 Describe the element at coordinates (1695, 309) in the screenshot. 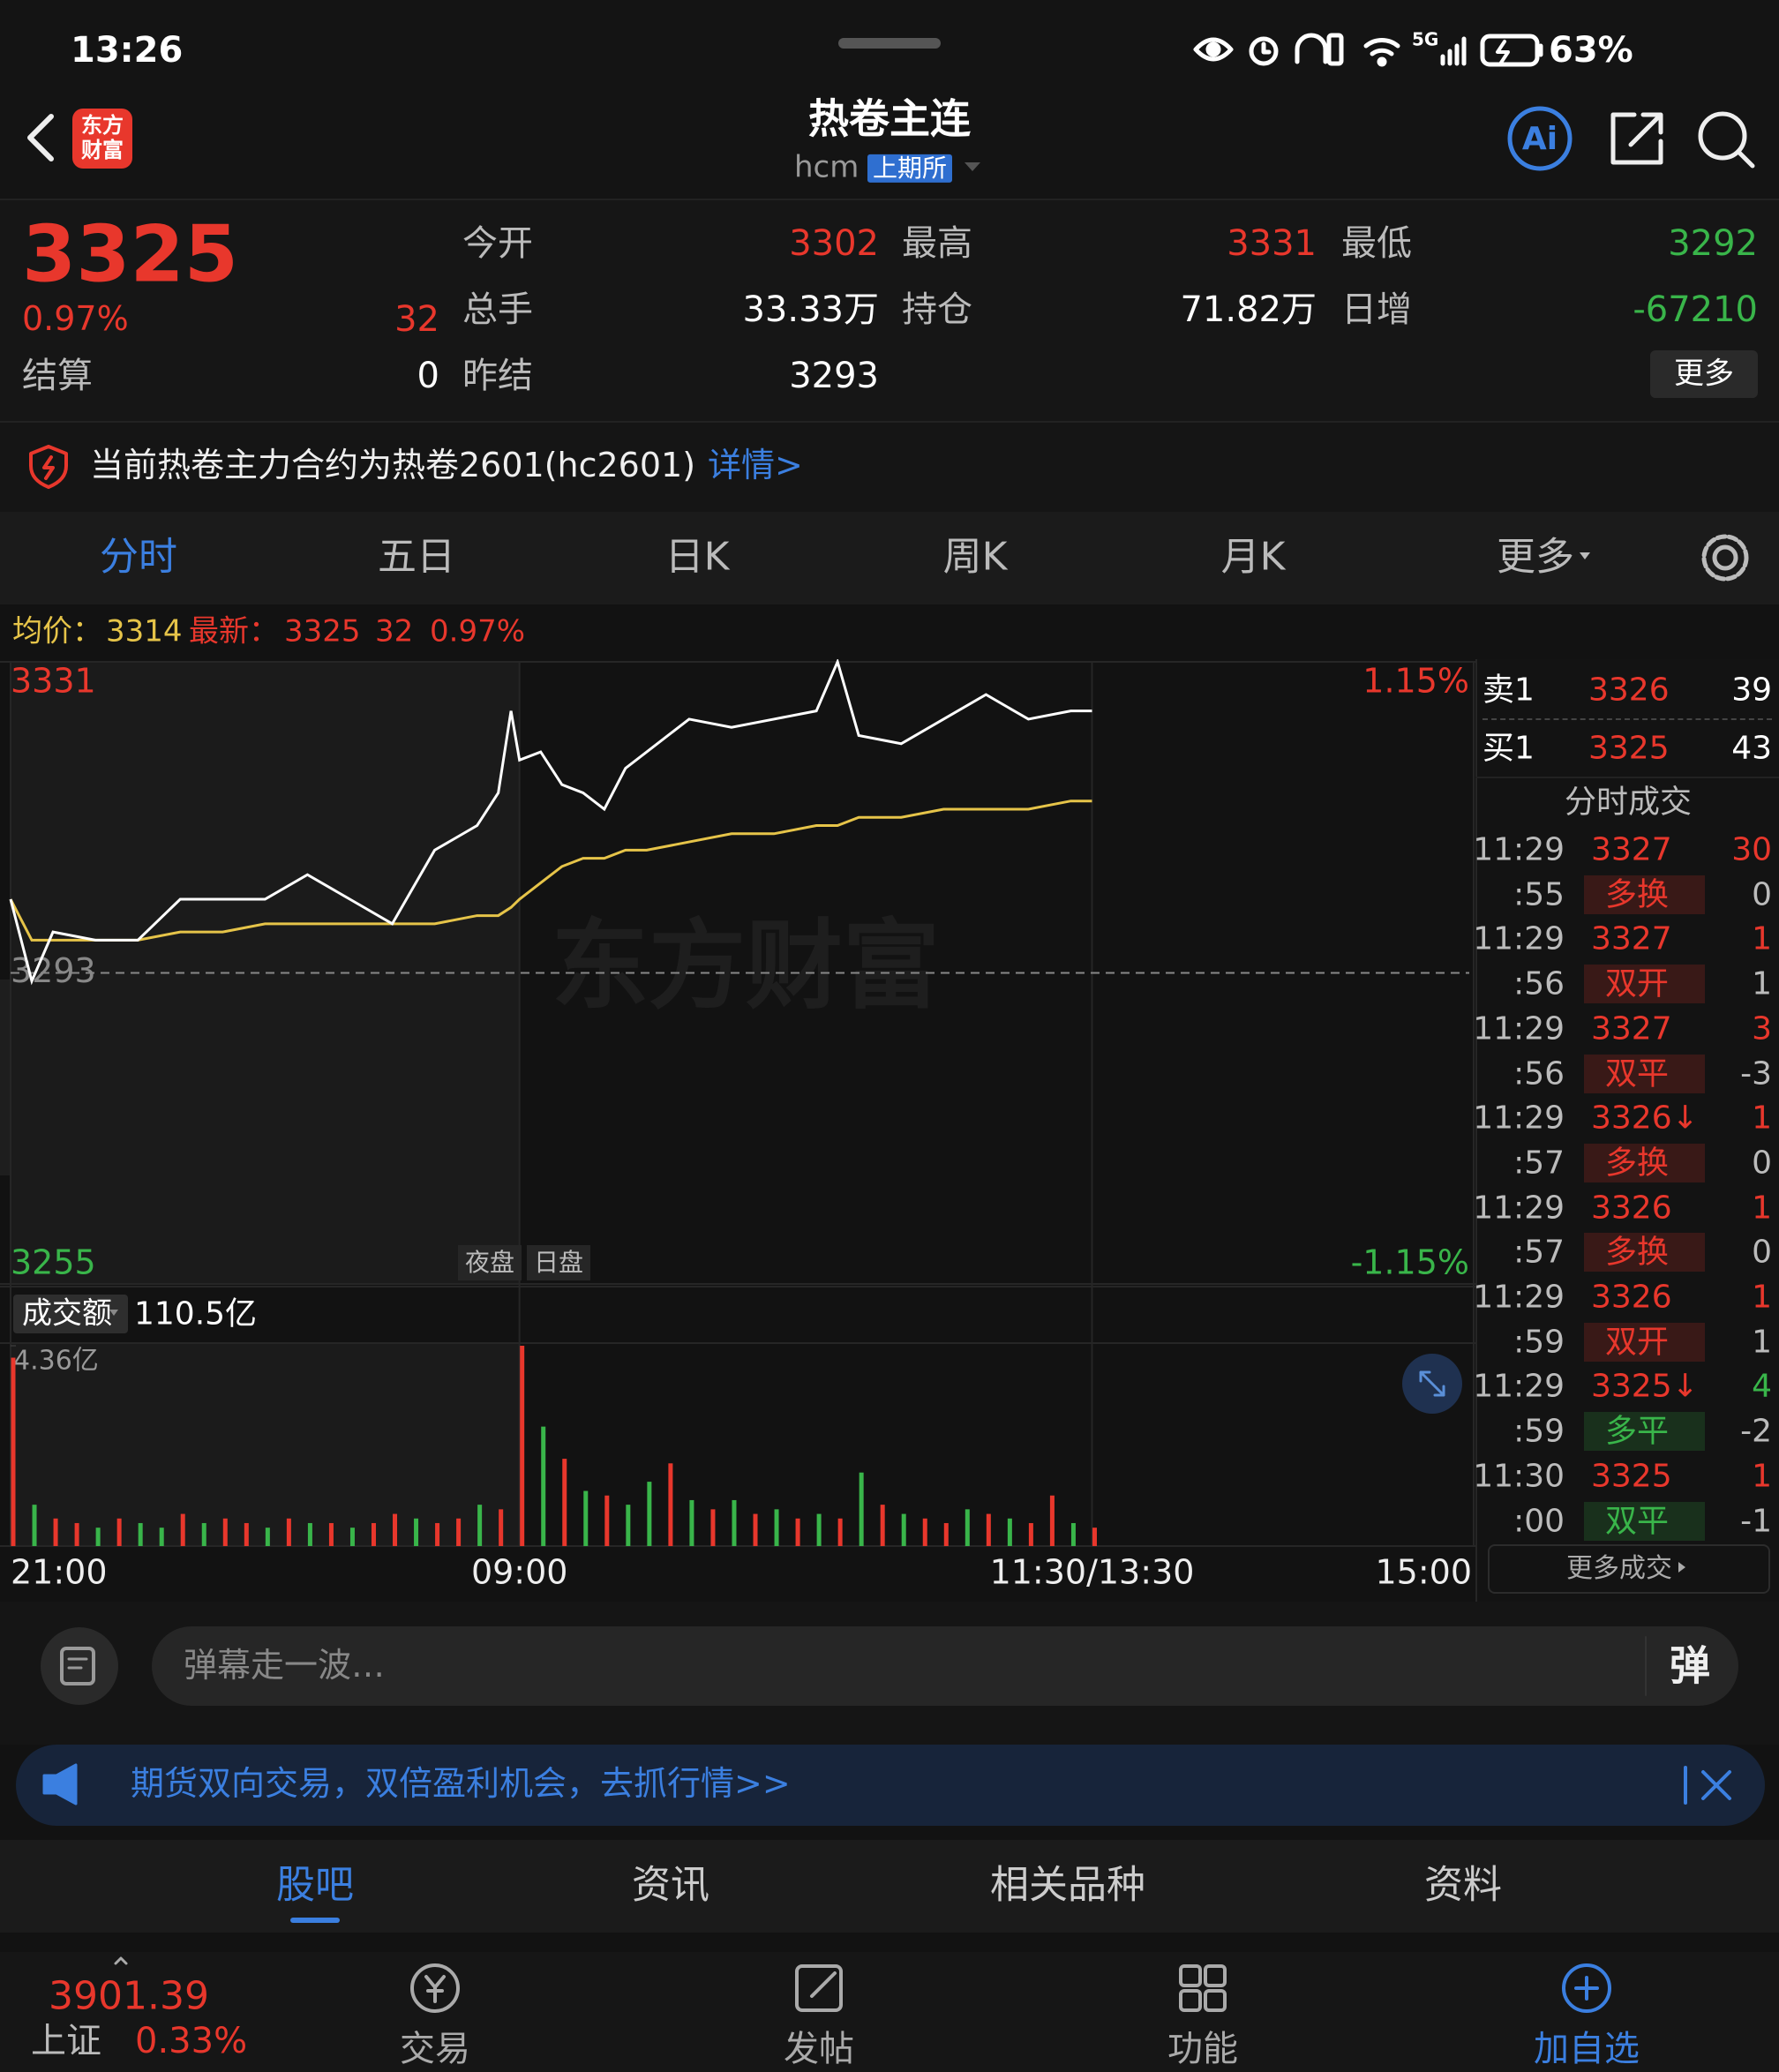

I see `field-value: -67210` at that location.